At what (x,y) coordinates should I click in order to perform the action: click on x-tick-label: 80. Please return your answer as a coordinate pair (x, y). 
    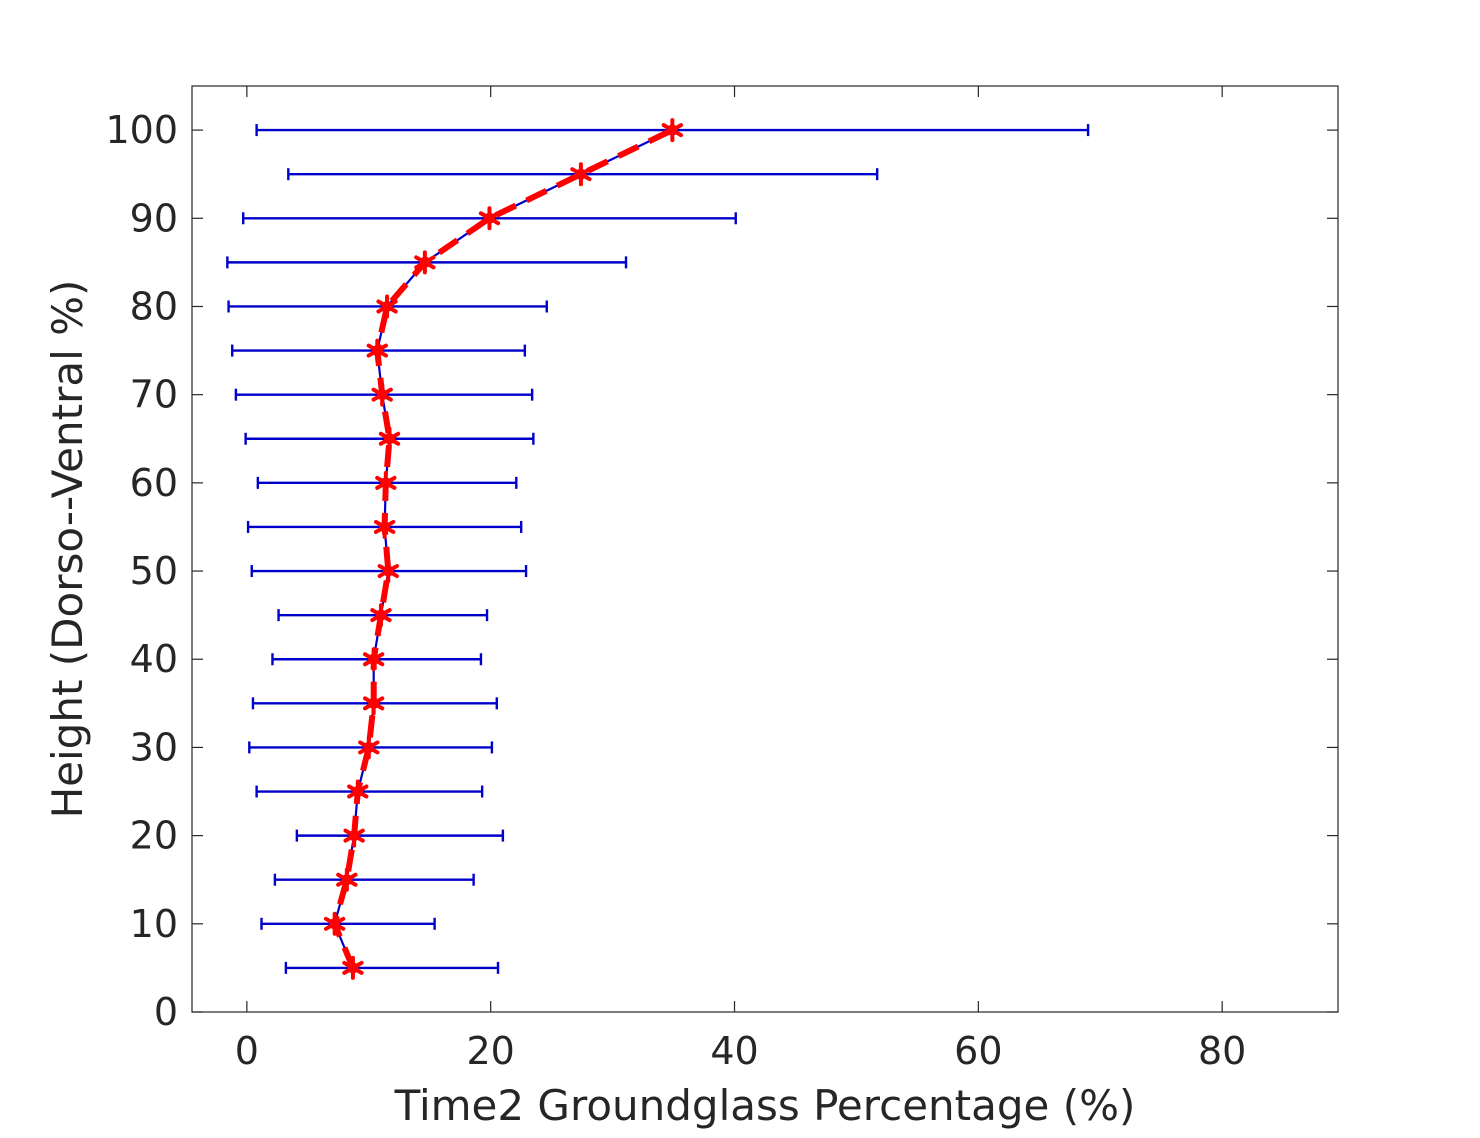
    Looking at the image, I should click on (1222, 1051).